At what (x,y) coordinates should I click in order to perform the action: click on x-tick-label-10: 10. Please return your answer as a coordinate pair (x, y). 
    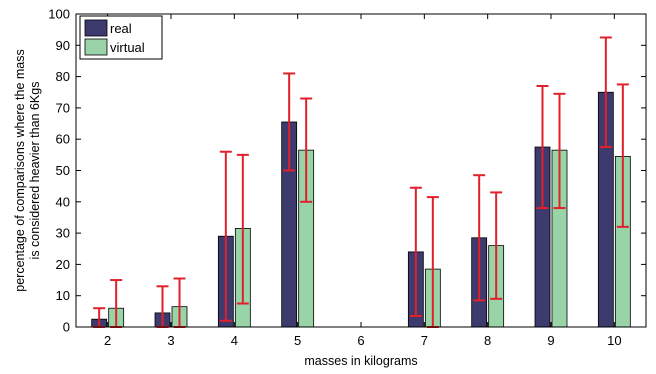
    Looking at the image, I should click on (614, 340).